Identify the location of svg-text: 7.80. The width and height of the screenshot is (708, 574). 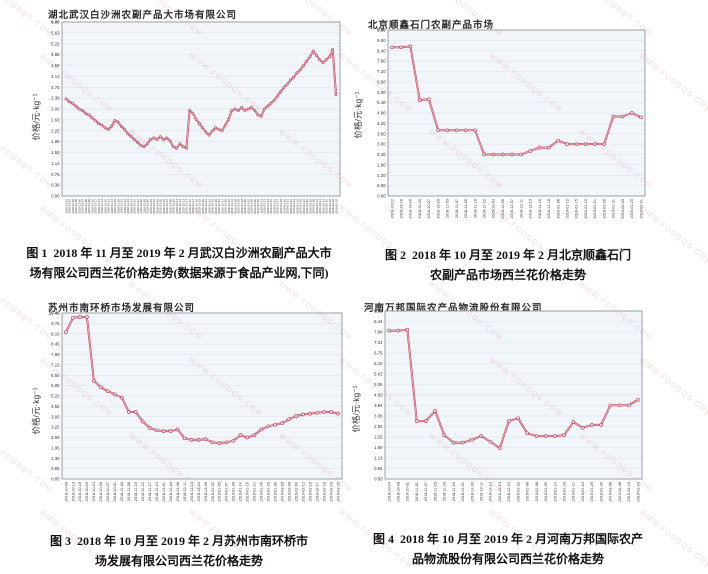
(55, 354).